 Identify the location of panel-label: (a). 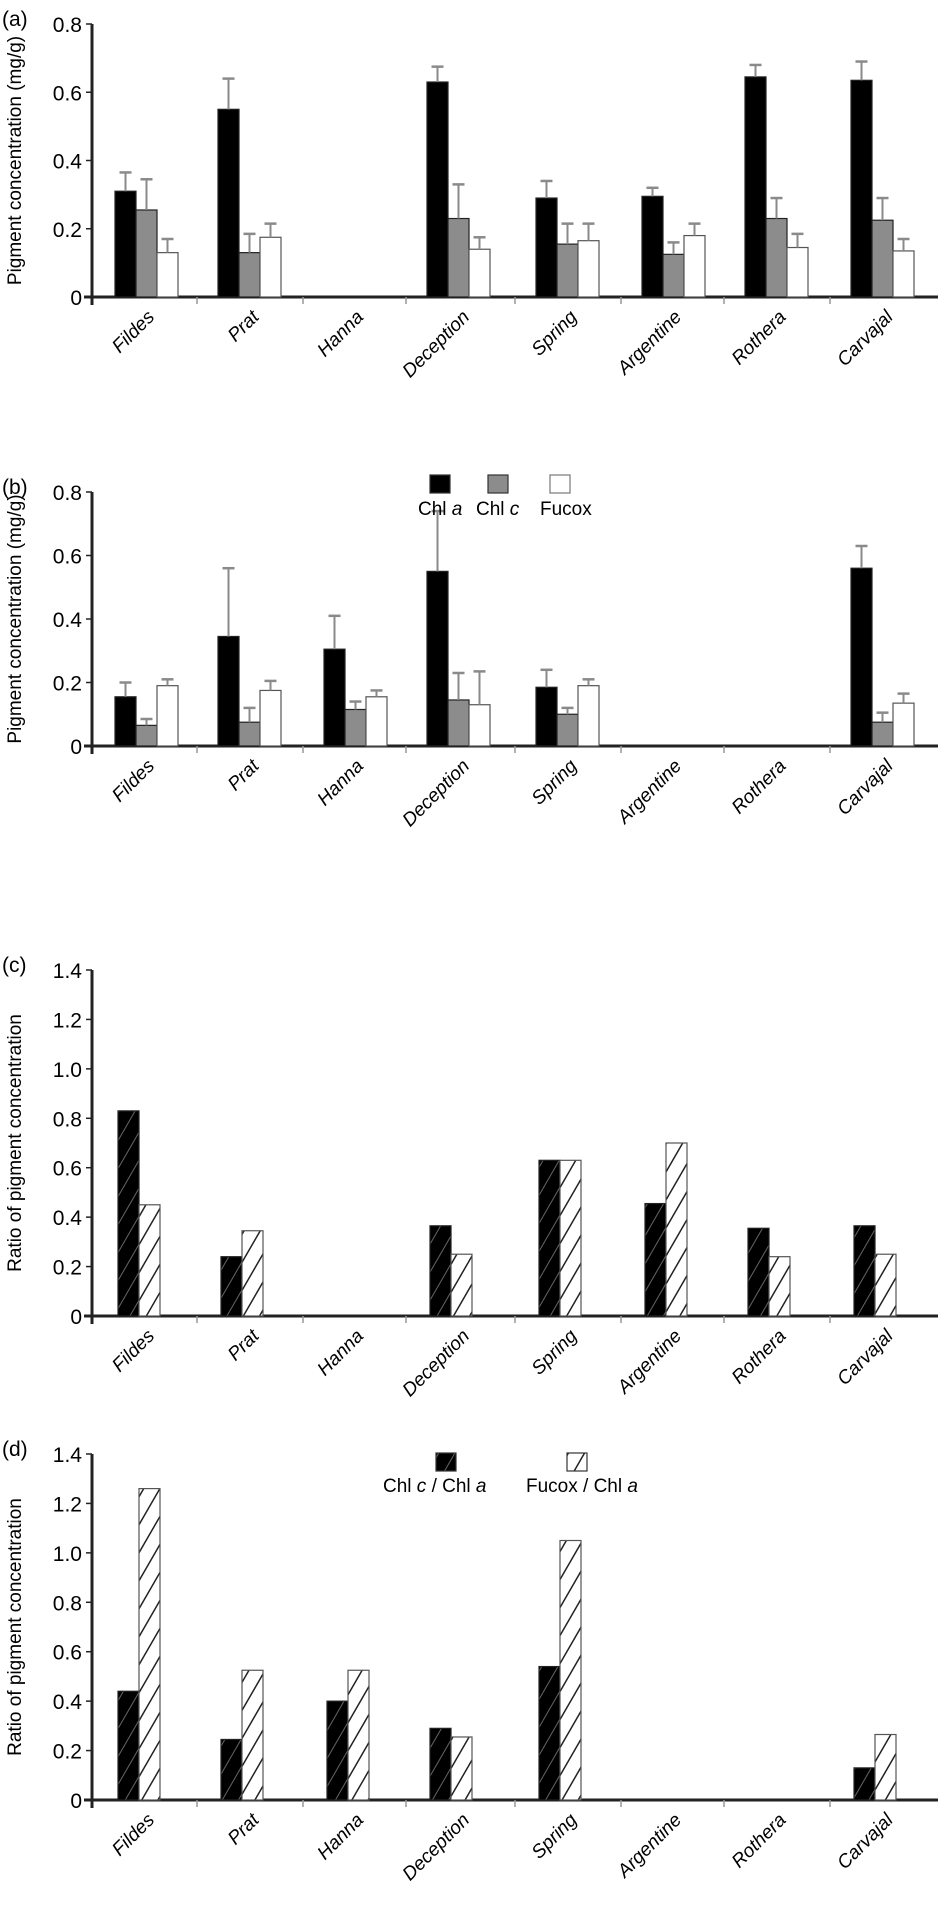
(15, 19).